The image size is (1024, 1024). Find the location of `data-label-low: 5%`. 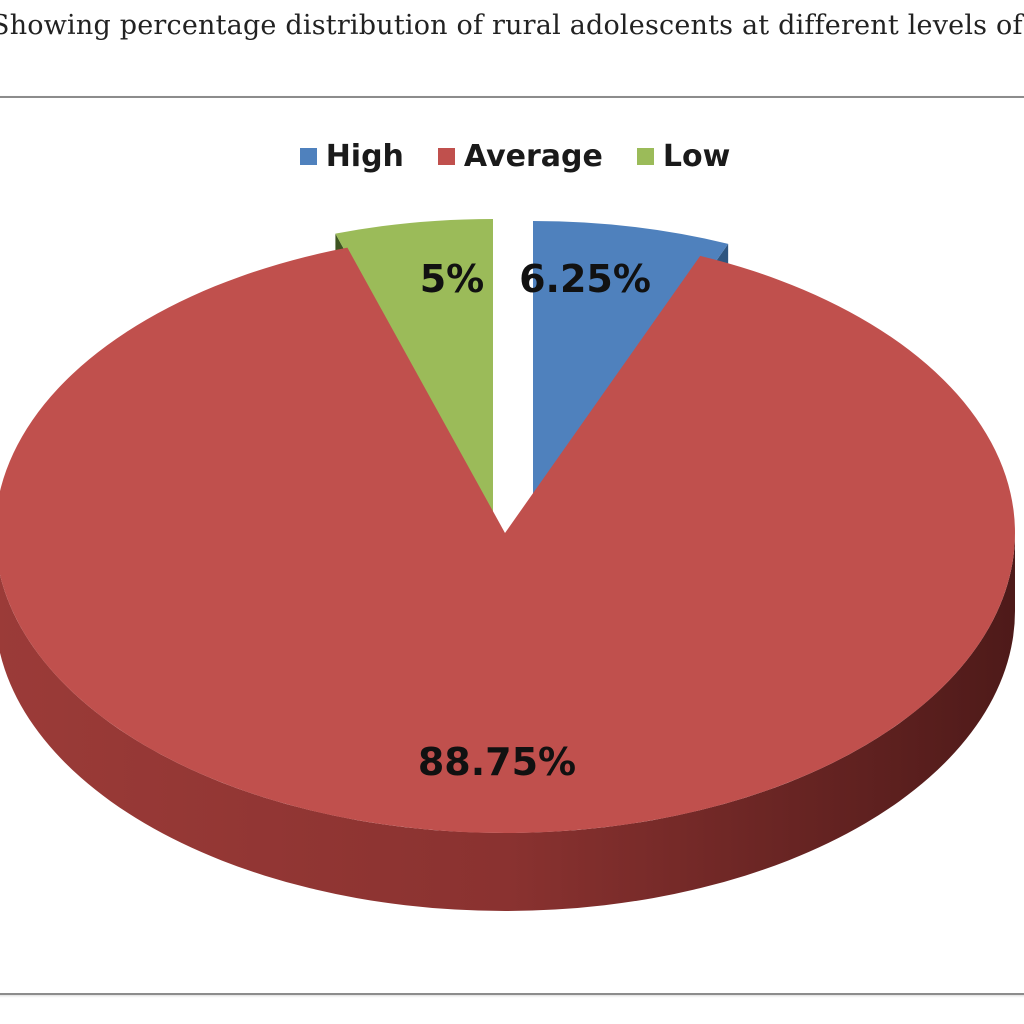

data-label-low: 5% is located at coordinates (452, 279).